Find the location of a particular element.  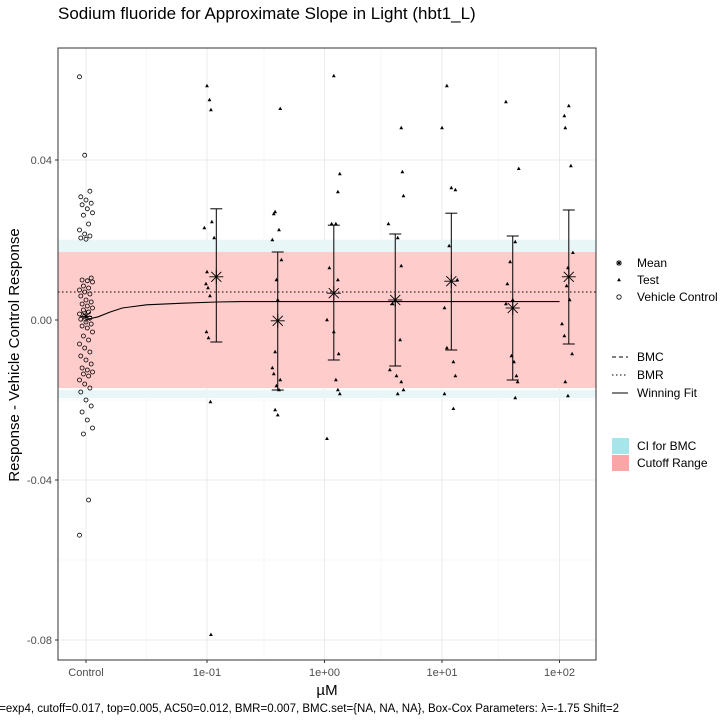

legend-label: CI for BMC is located at coordinates (667, 446).